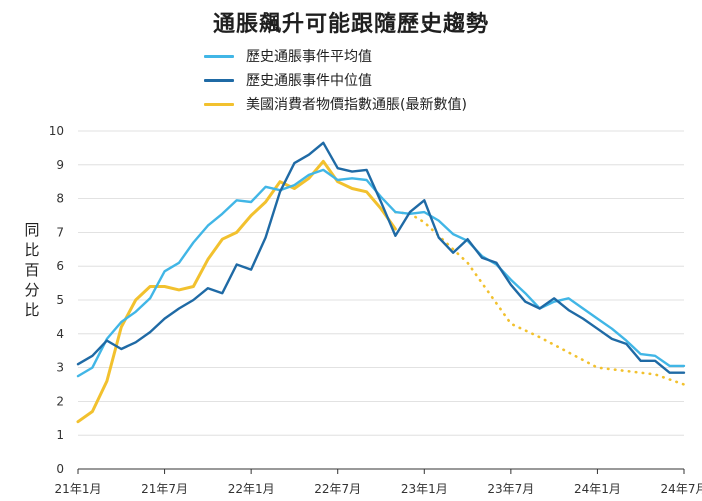  I want to click on y-tick-label: 4, so click(60, 334).